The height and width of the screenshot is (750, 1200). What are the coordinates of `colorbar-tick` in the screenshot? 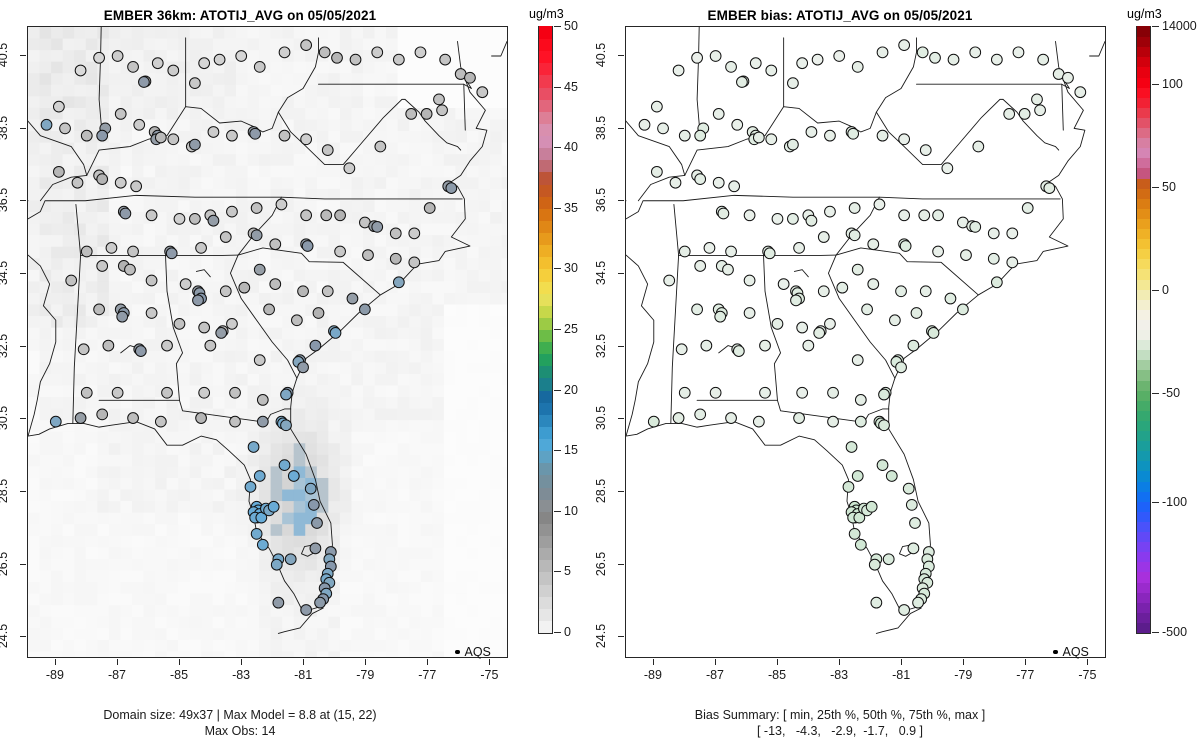 It's located at (557, 511).